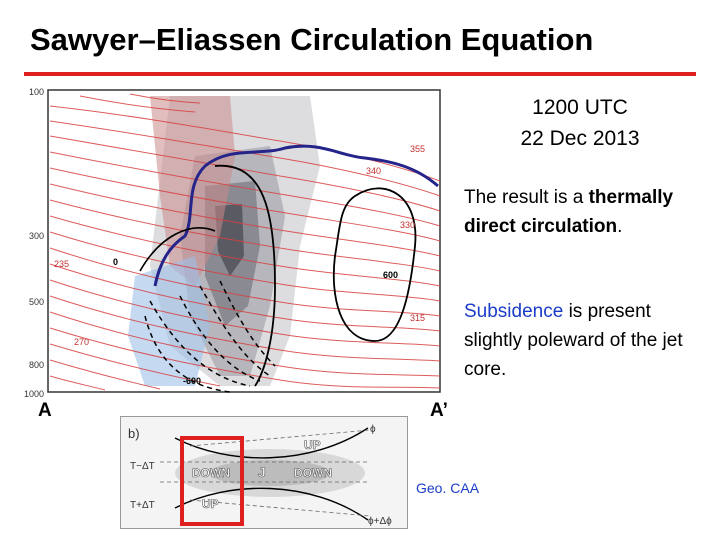  What do you see at coordinates (312, 39) in the screenshot?
I see `slide-title: Sawyer–Eliassen Circulation Equation` at bounding box center [312, 39].